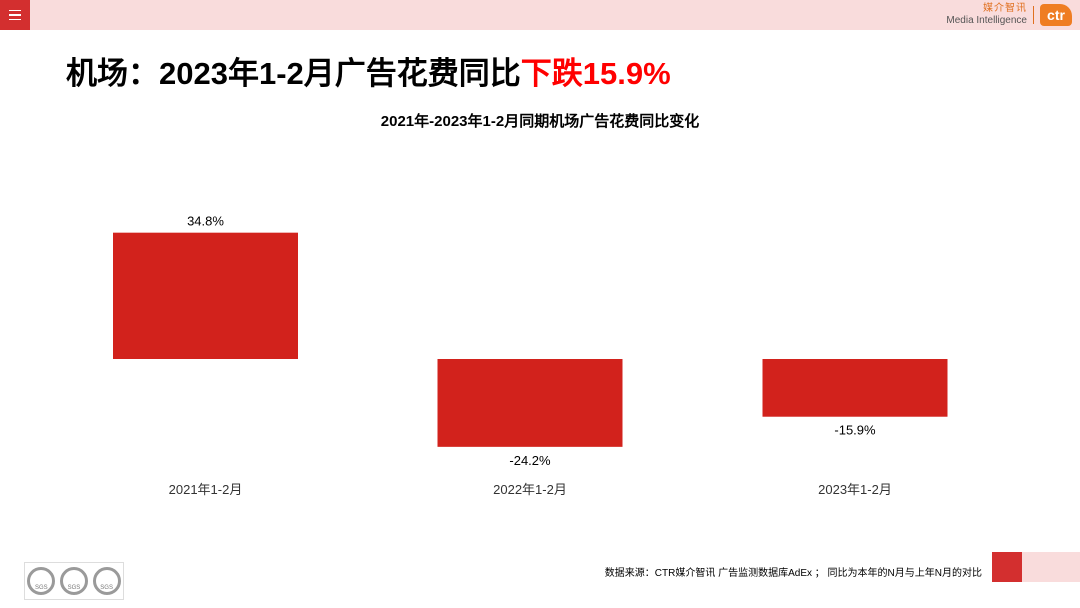 This screenshot has height=608, width=1080. Describe the element at coordinates (530, 489) in the screenshot. I see `category-label-2: 2022年1-2月` at that location.